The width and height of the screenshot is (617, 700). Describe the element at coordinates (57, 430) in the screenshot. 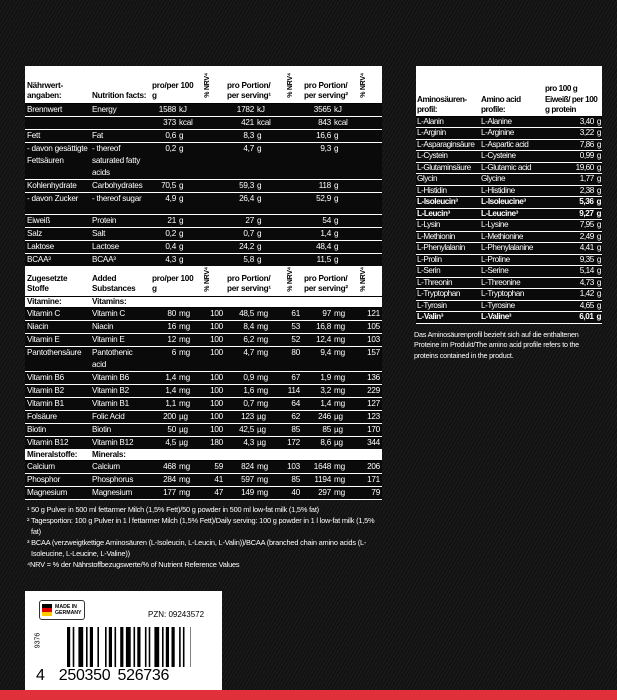

I see `row-label-de: Biotin` at that location.